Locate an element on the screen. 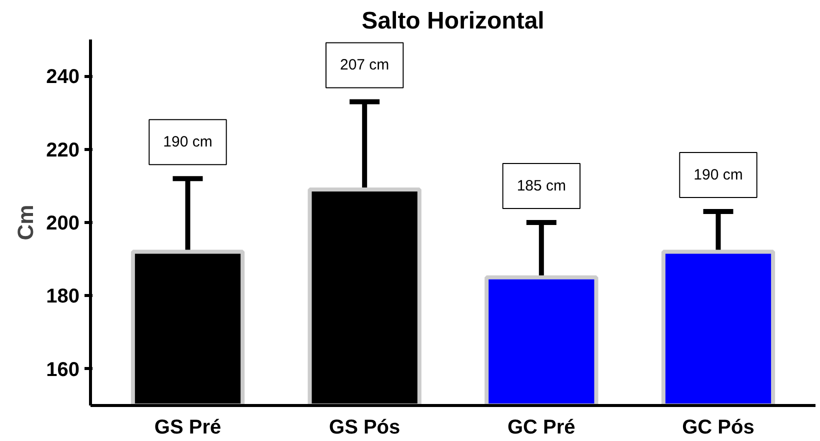 The width and height of the screenshot is (820, 441). annotation: 185 cm is located at coordinates (541, 186).